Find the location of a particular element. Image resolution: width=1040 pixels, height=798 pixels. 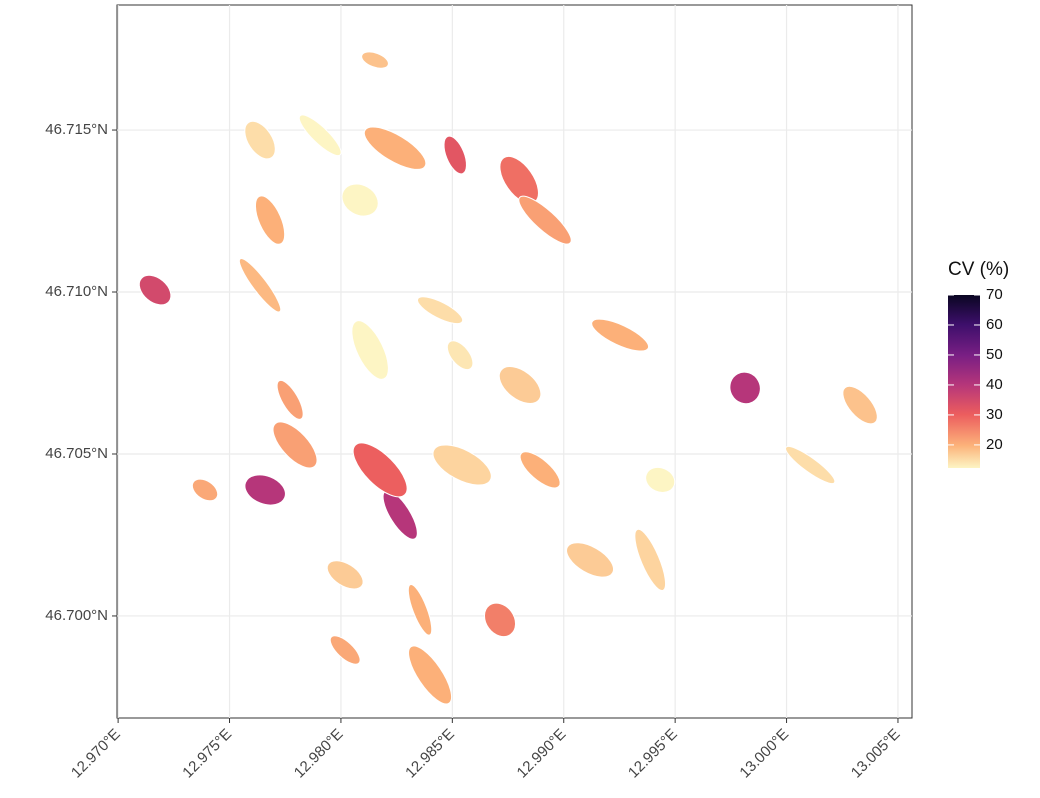

y-tick-label: 46.710°N is located at coordinates (76, 291).